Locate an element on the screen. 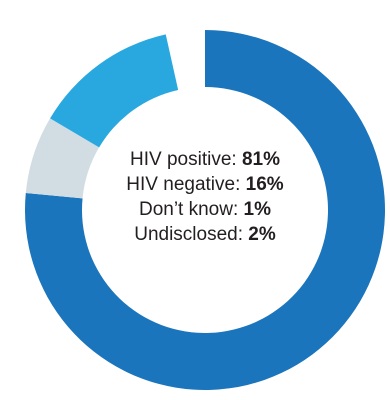 This screenshot has width=390, height=400. legend-value: 2% is located at coordinates (262, 234).